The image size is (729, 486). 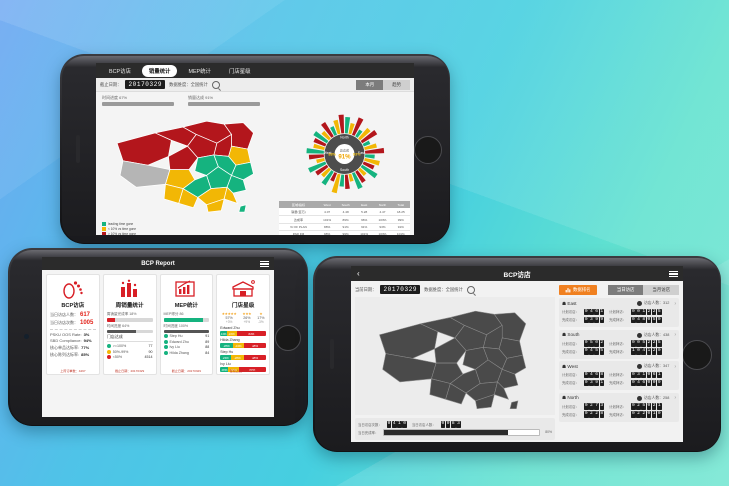 I want to click on lcd-digit: 3, so click(x=591, y=319).